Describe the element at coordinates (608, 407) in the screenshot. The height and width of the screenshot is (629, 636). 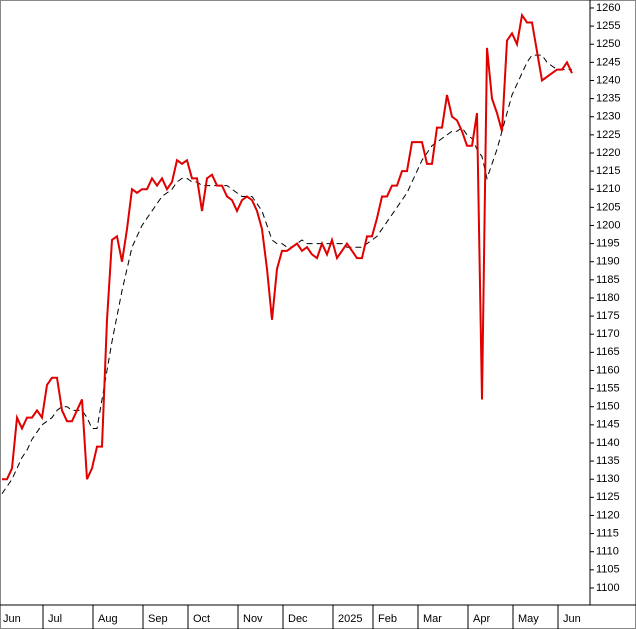
I see `y-tick-label: 1150` at that location.